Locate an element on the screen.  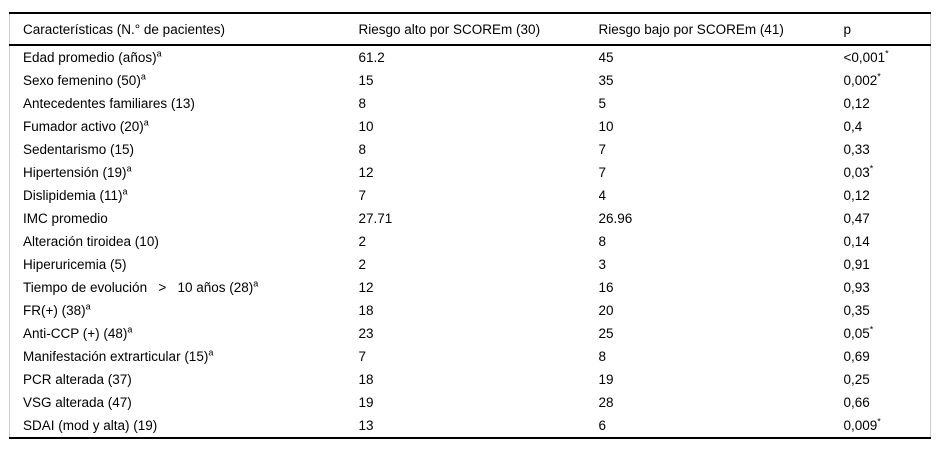
cell-riesgo-bajo: 25 is located at coordinates (606, 333).